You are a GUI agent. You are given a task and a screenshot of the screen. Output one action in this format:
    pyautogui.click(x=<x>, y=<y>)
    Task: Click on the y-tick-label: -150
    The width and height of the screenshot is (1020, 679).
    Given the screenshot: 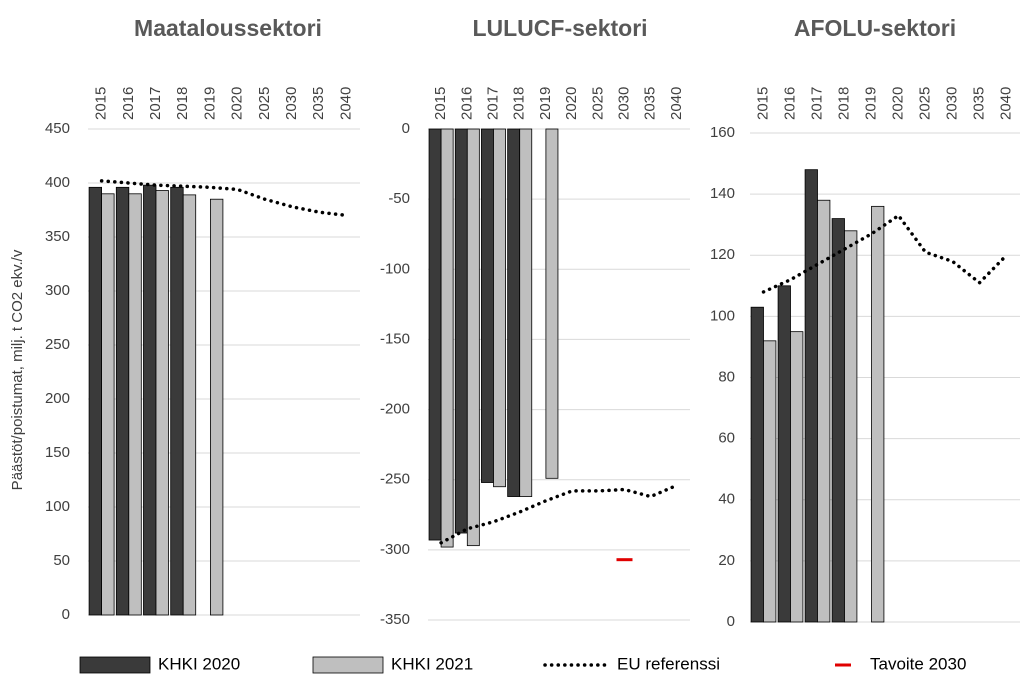 What is the action you would take?
    pyautogui.click(x=395, y=338)
    